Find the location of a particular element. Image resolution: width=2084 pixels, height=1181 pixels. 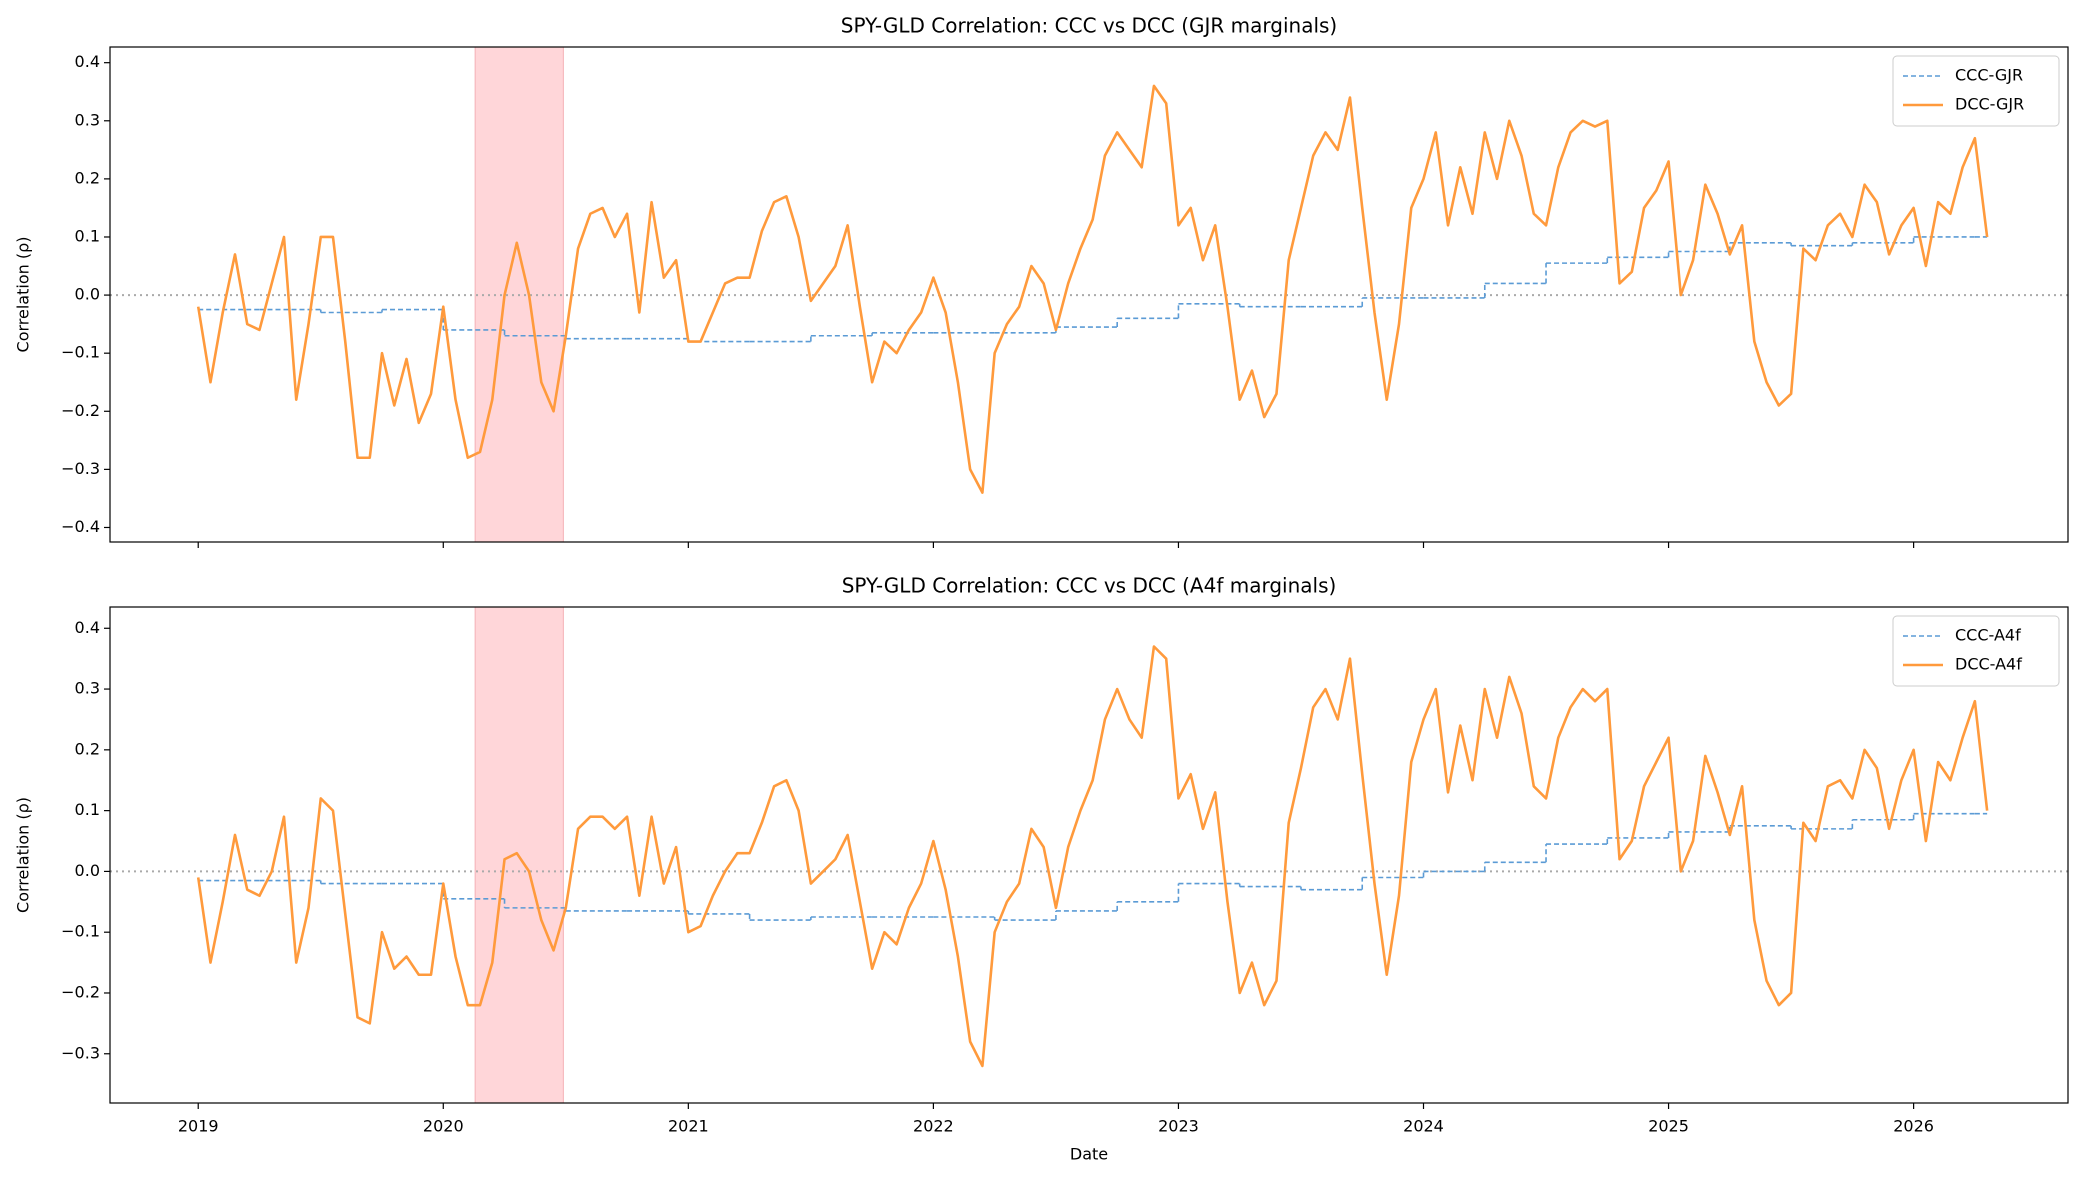

x-axis-label: Date is located at coordinates (1089, 1154).